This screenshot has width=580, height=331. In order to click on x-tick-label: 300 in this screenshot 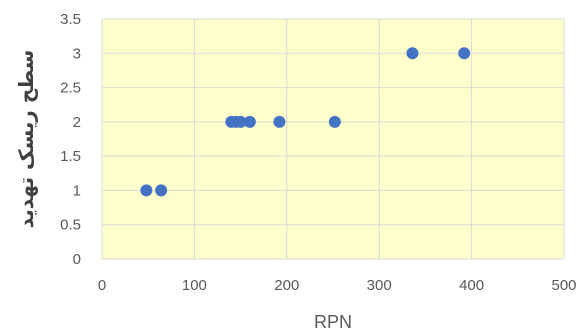, I will do `click(379, 285)`.